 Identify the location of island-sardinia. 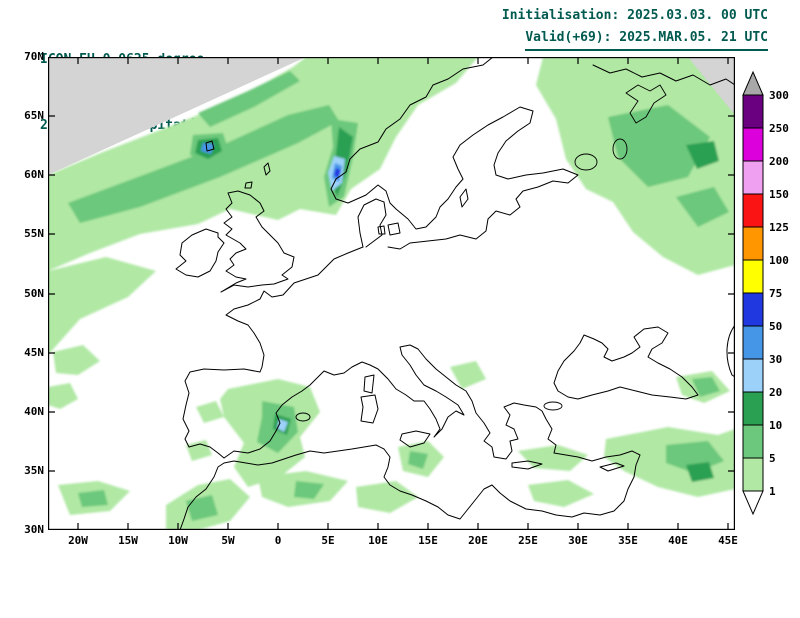
(369, 409).